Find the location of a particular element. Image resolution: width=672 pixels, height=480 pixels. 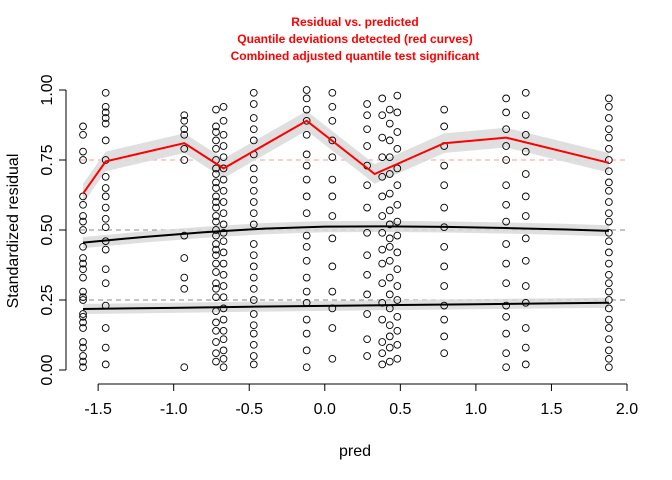

x-tick-label: 1.0 is located at coordinates (476, 409).